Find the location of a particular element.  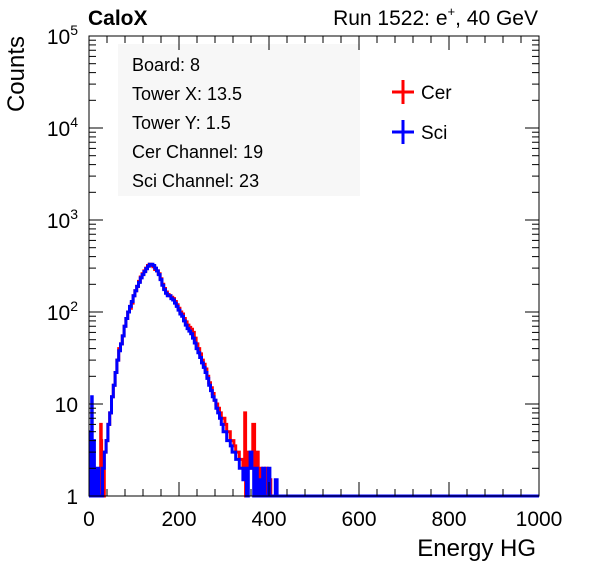

y-tick-label: 1 is located at coordinates (72, 497).